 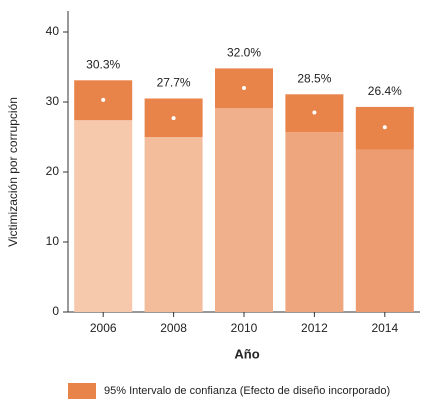 I want to click on y-tick-label: 40, so click(x=53, y=31).